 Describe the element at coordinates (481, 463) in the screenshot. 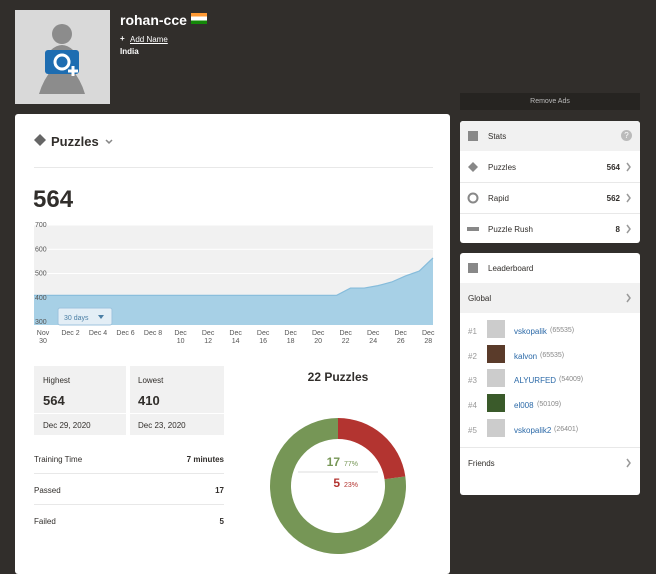

I see `friends-label: Friends` at that location.